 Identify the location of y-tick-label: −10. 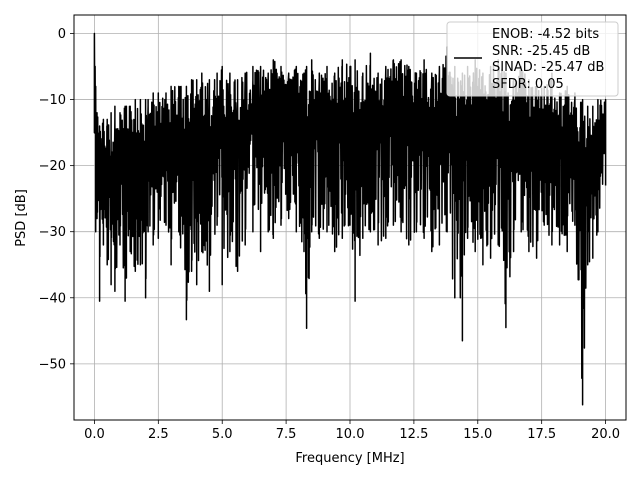
(52, 100).